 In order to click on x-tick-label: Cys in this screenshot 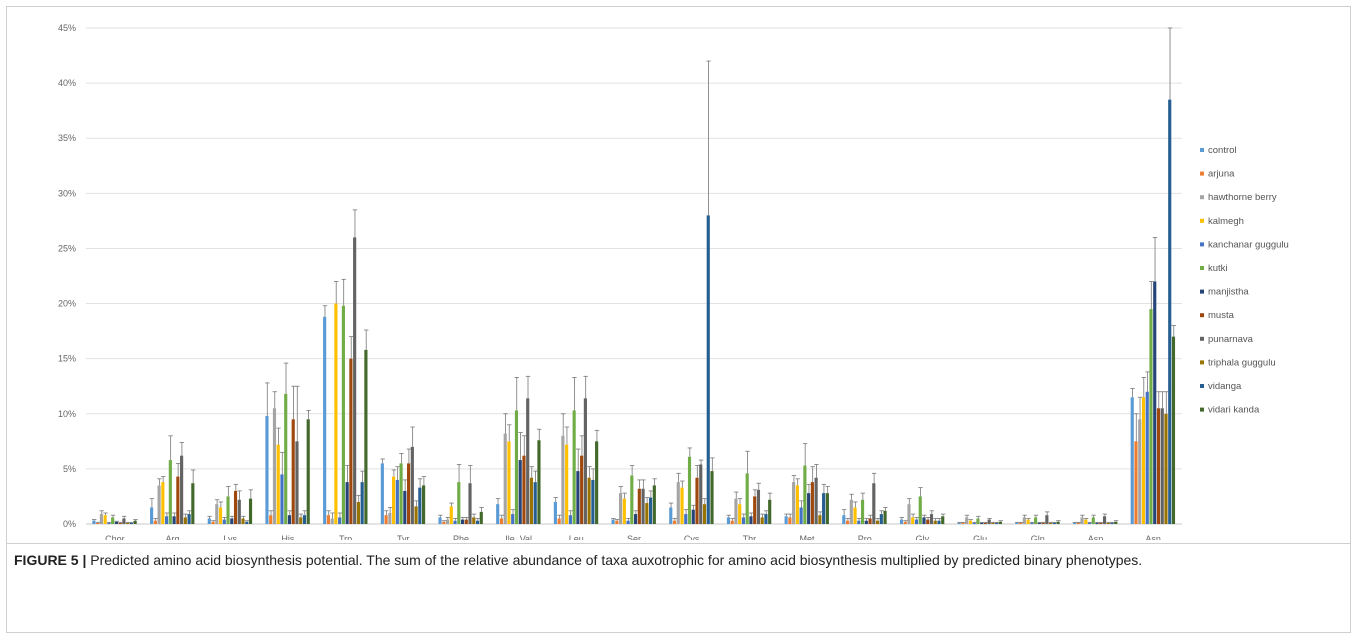, I will do `click(692, 537)`.